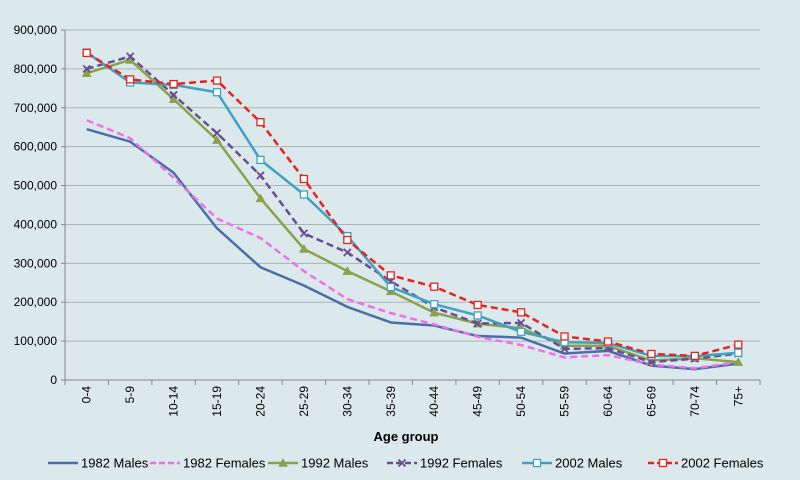 This screenshot has width=800, height=480. I want to click on legend-item: 1982 Females, so click(208, 463).